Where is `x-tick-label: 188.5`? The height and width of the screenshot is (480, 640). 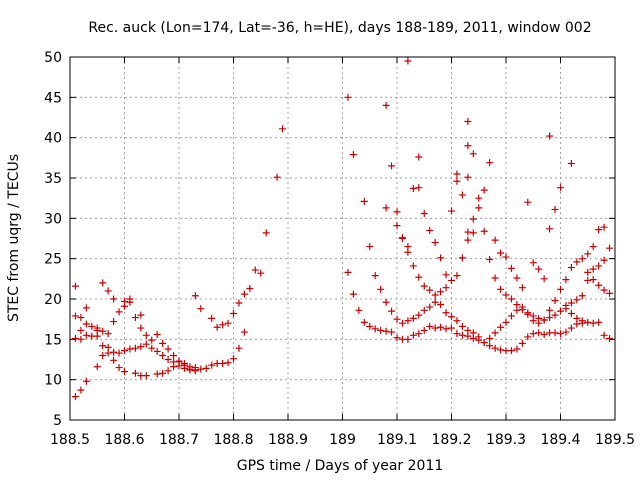 x-tick-label: 188.5 is located at coordinates (70, 440).